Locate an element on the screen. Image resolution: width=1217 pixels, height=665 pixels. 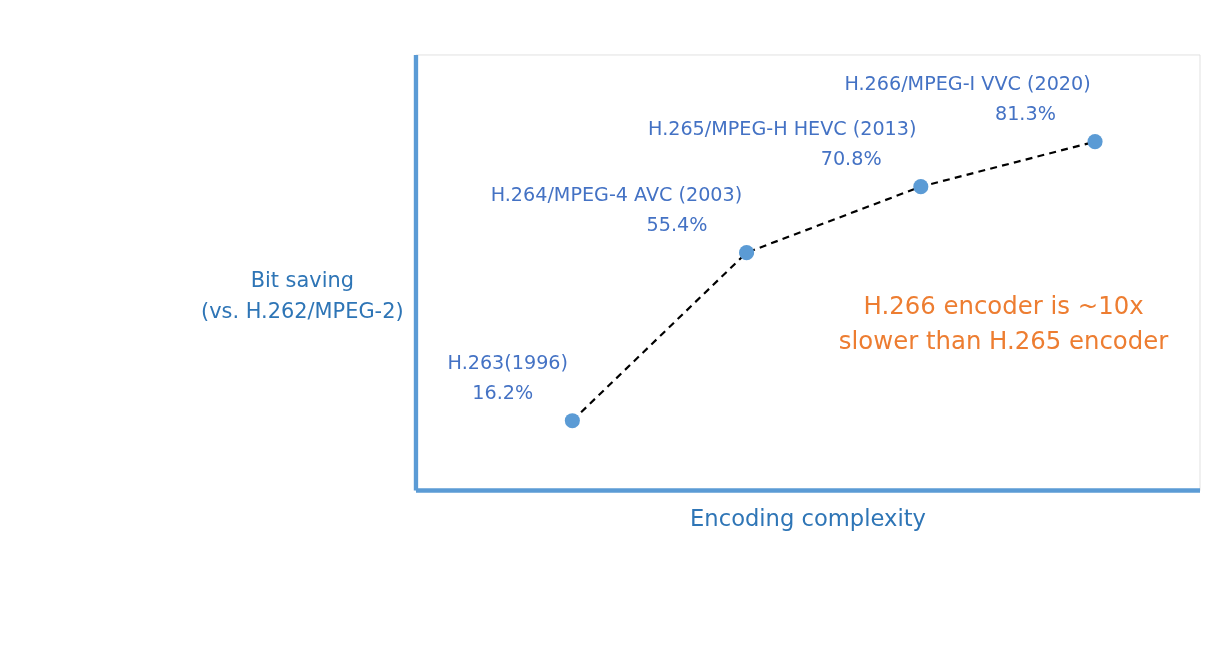
x-axis-title: Encoding complexity is located at coordinates (808, 518).